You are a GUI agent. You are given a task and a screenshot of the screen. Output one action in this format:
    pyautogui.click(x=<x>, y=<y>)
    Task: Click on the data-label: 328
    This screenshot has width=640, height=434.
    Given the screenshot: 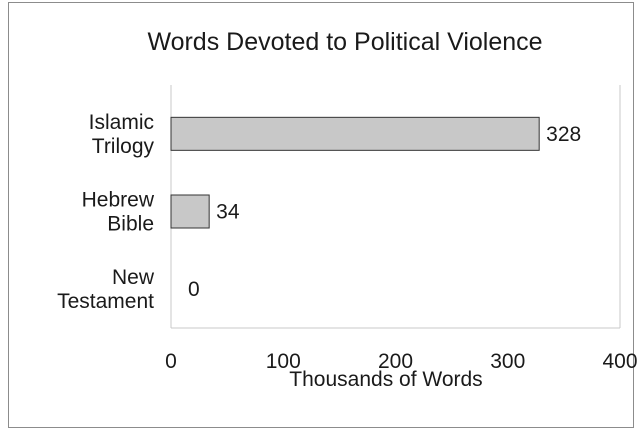 What is the action you would take?
    pyautogui.click(x=563, y=134)
    